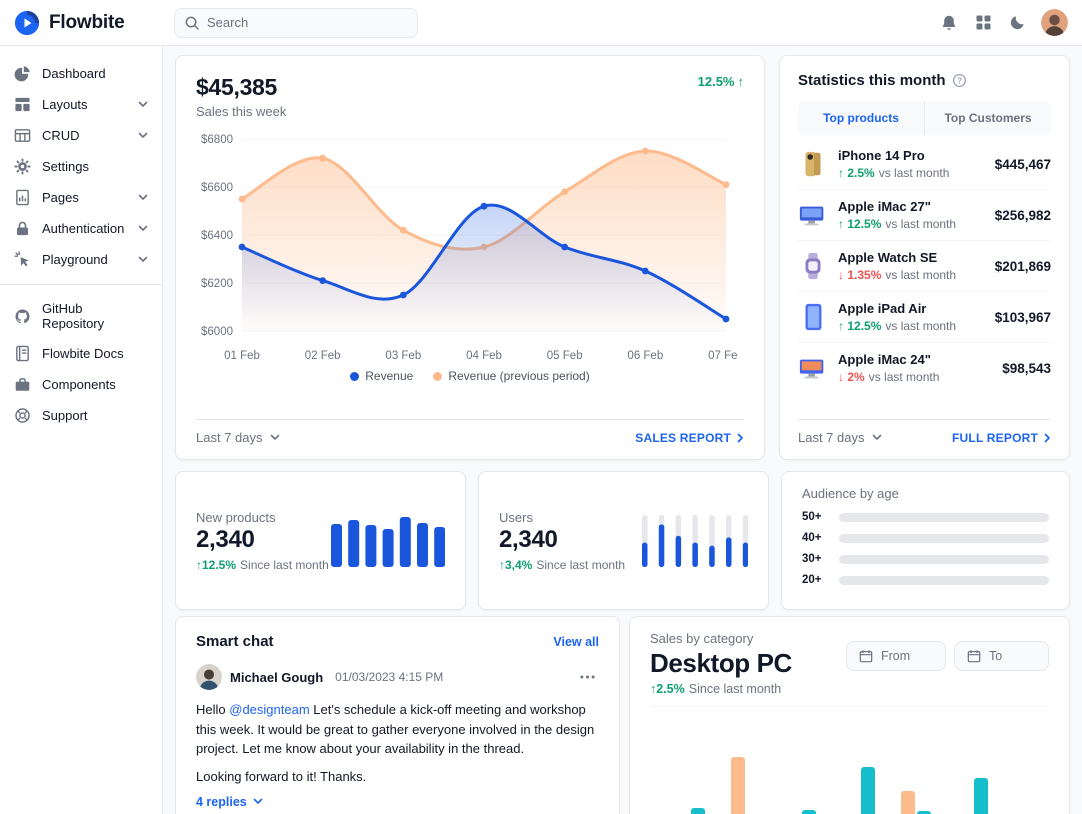 The image size is (1082, 814). Describe the element at coordinates (1054, 22) in the screenshot. I see `user-avatar` at that location.